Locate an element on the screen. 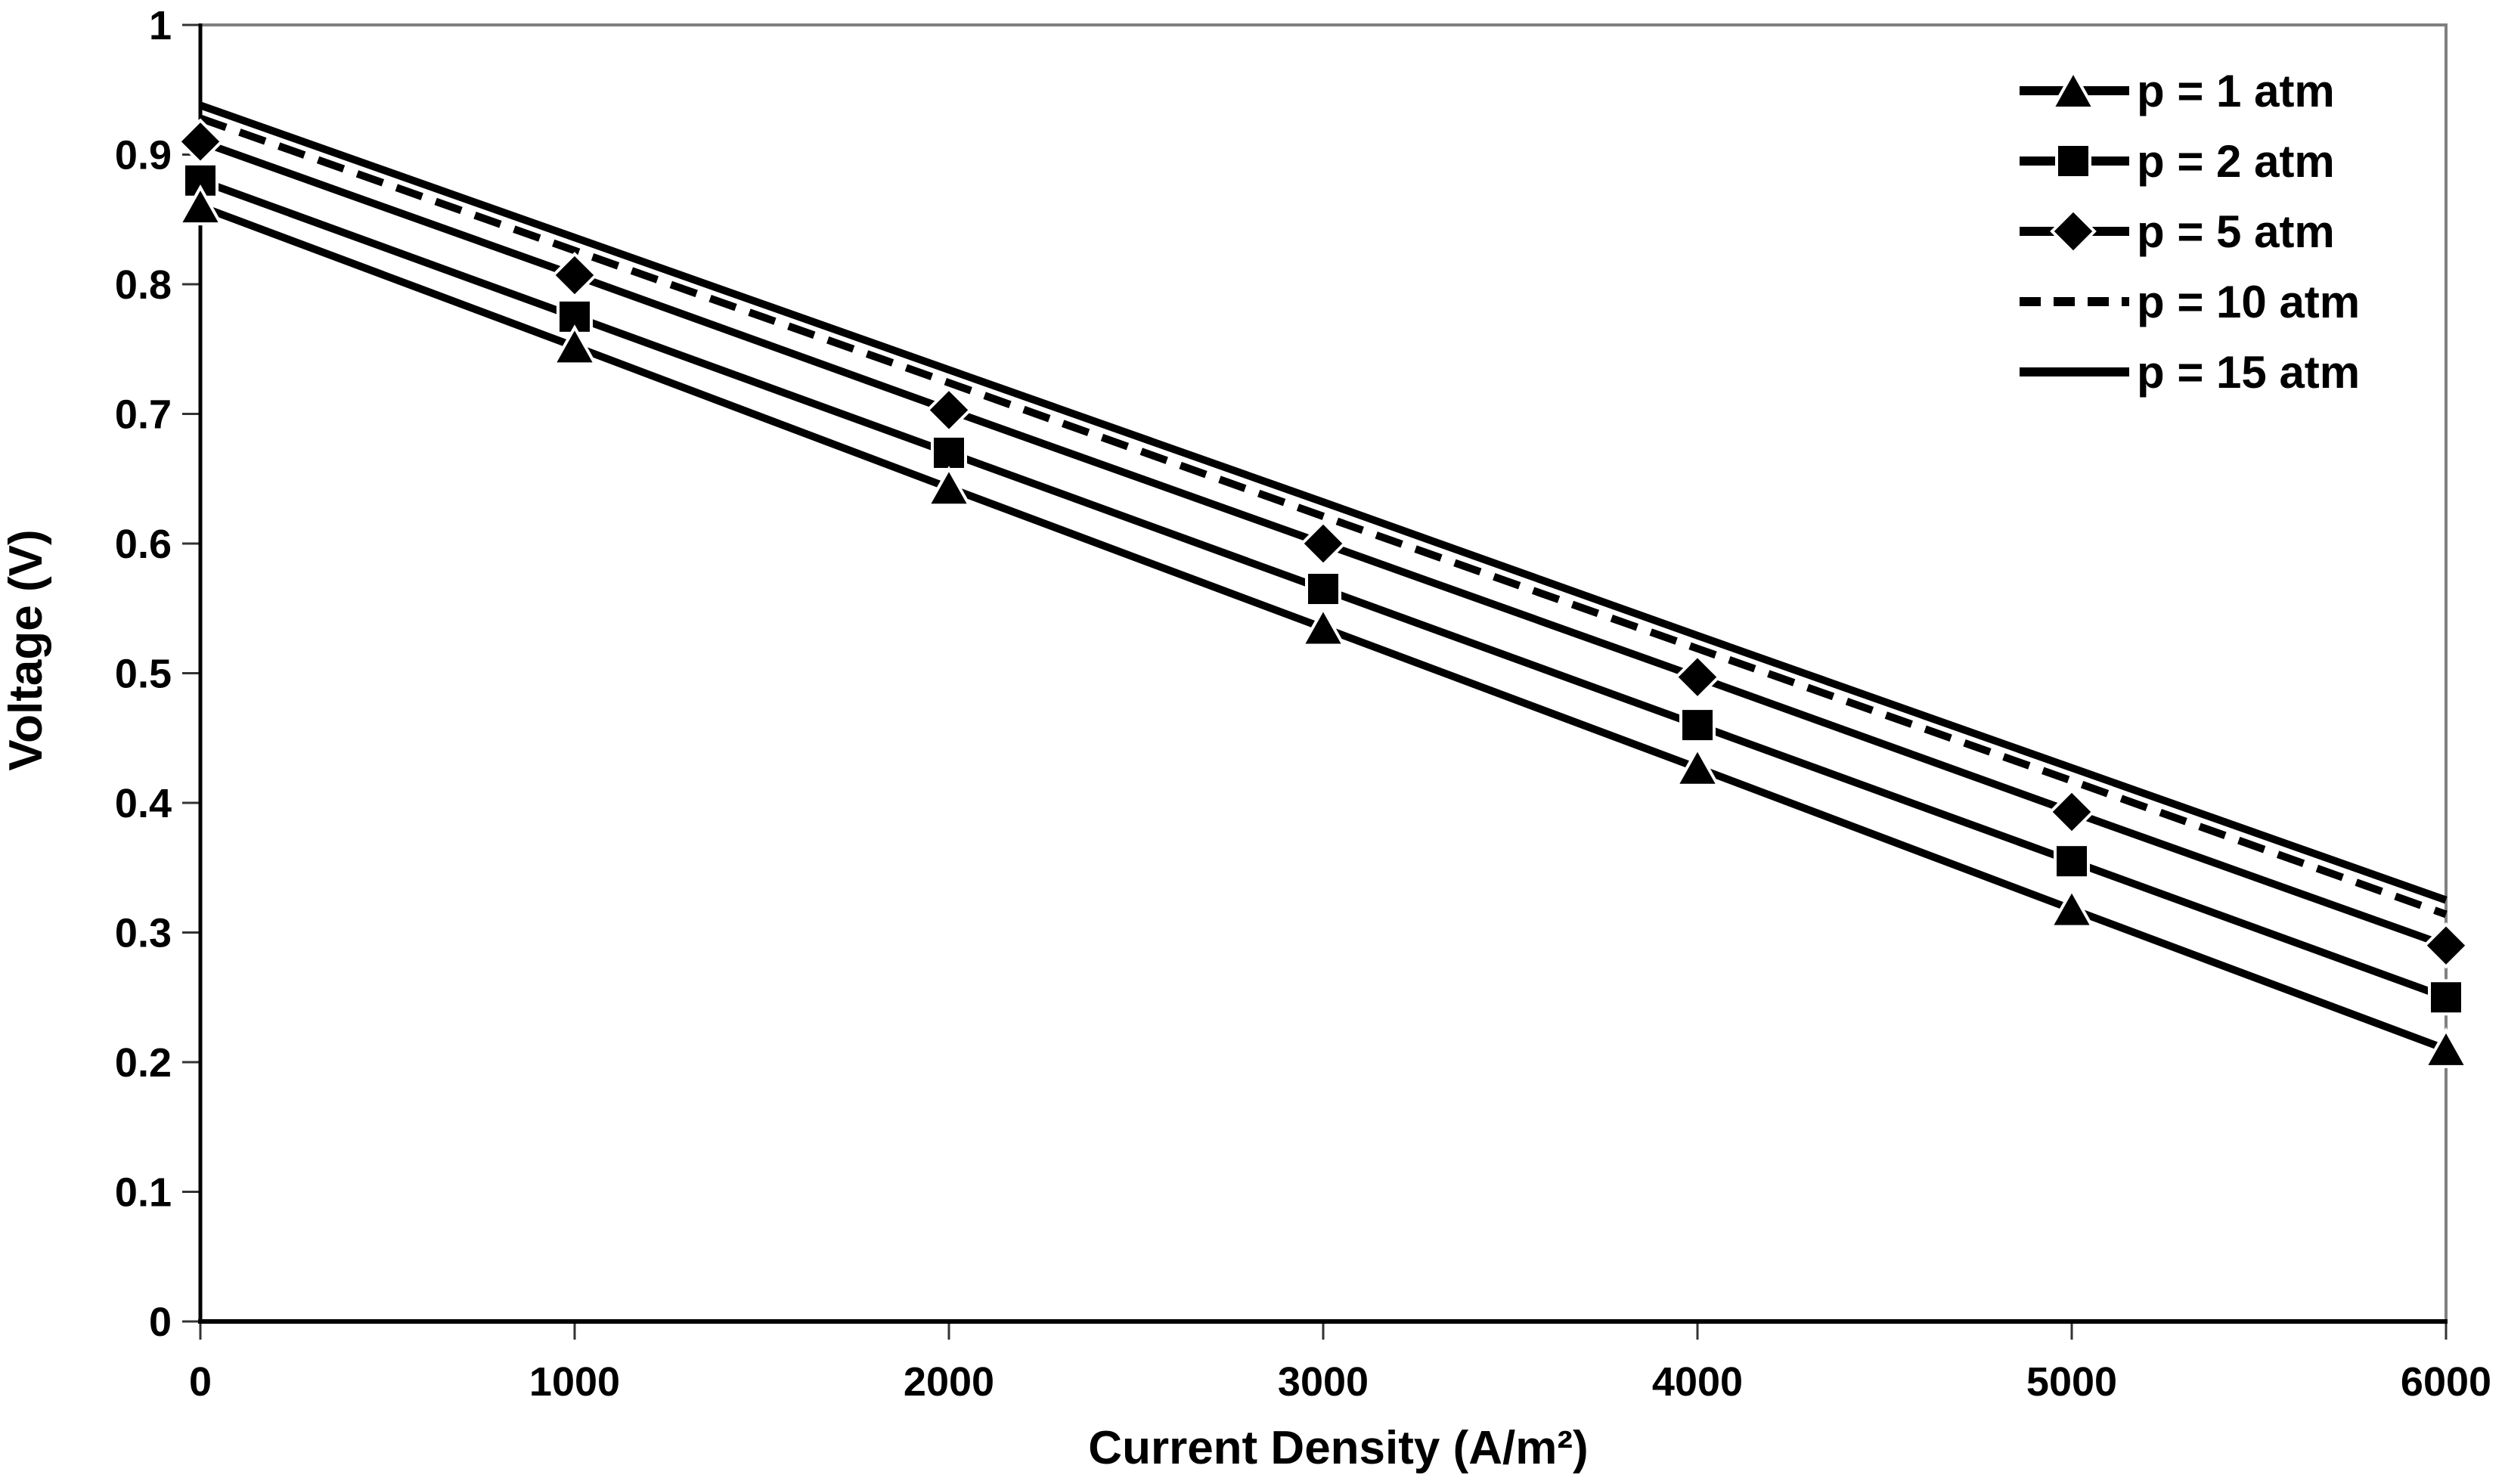 The height and width of the screenshot is (1484, 2505). legend-label: p = 10 atm is located at coordinates (2248, 302).